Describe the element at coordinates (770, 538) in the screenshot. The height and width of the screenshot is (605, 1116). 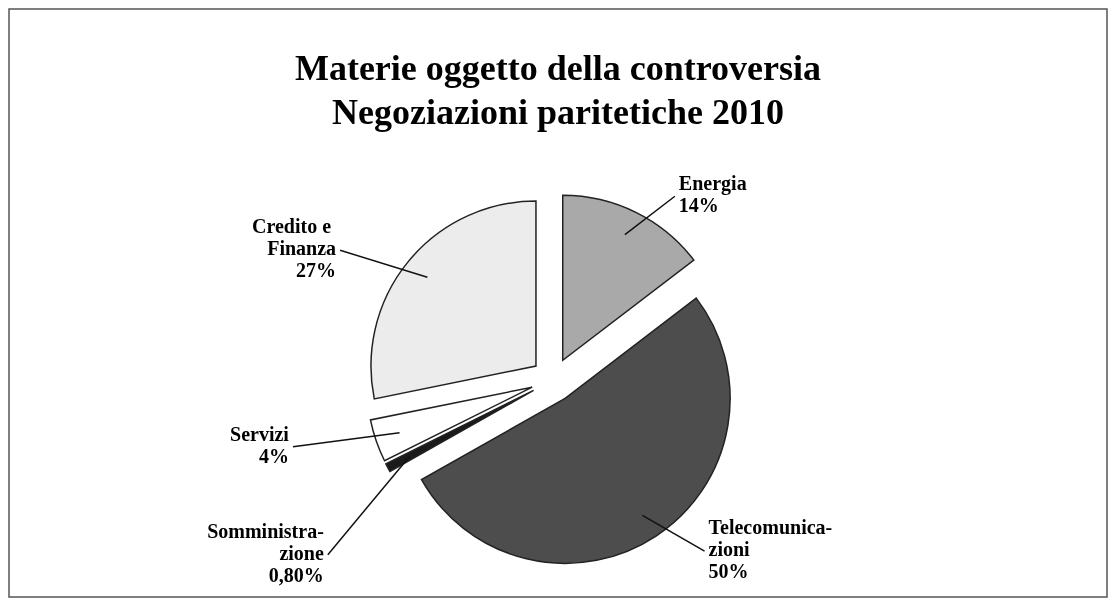
I see `slice-label: Telecomunica-zioni` at that location.